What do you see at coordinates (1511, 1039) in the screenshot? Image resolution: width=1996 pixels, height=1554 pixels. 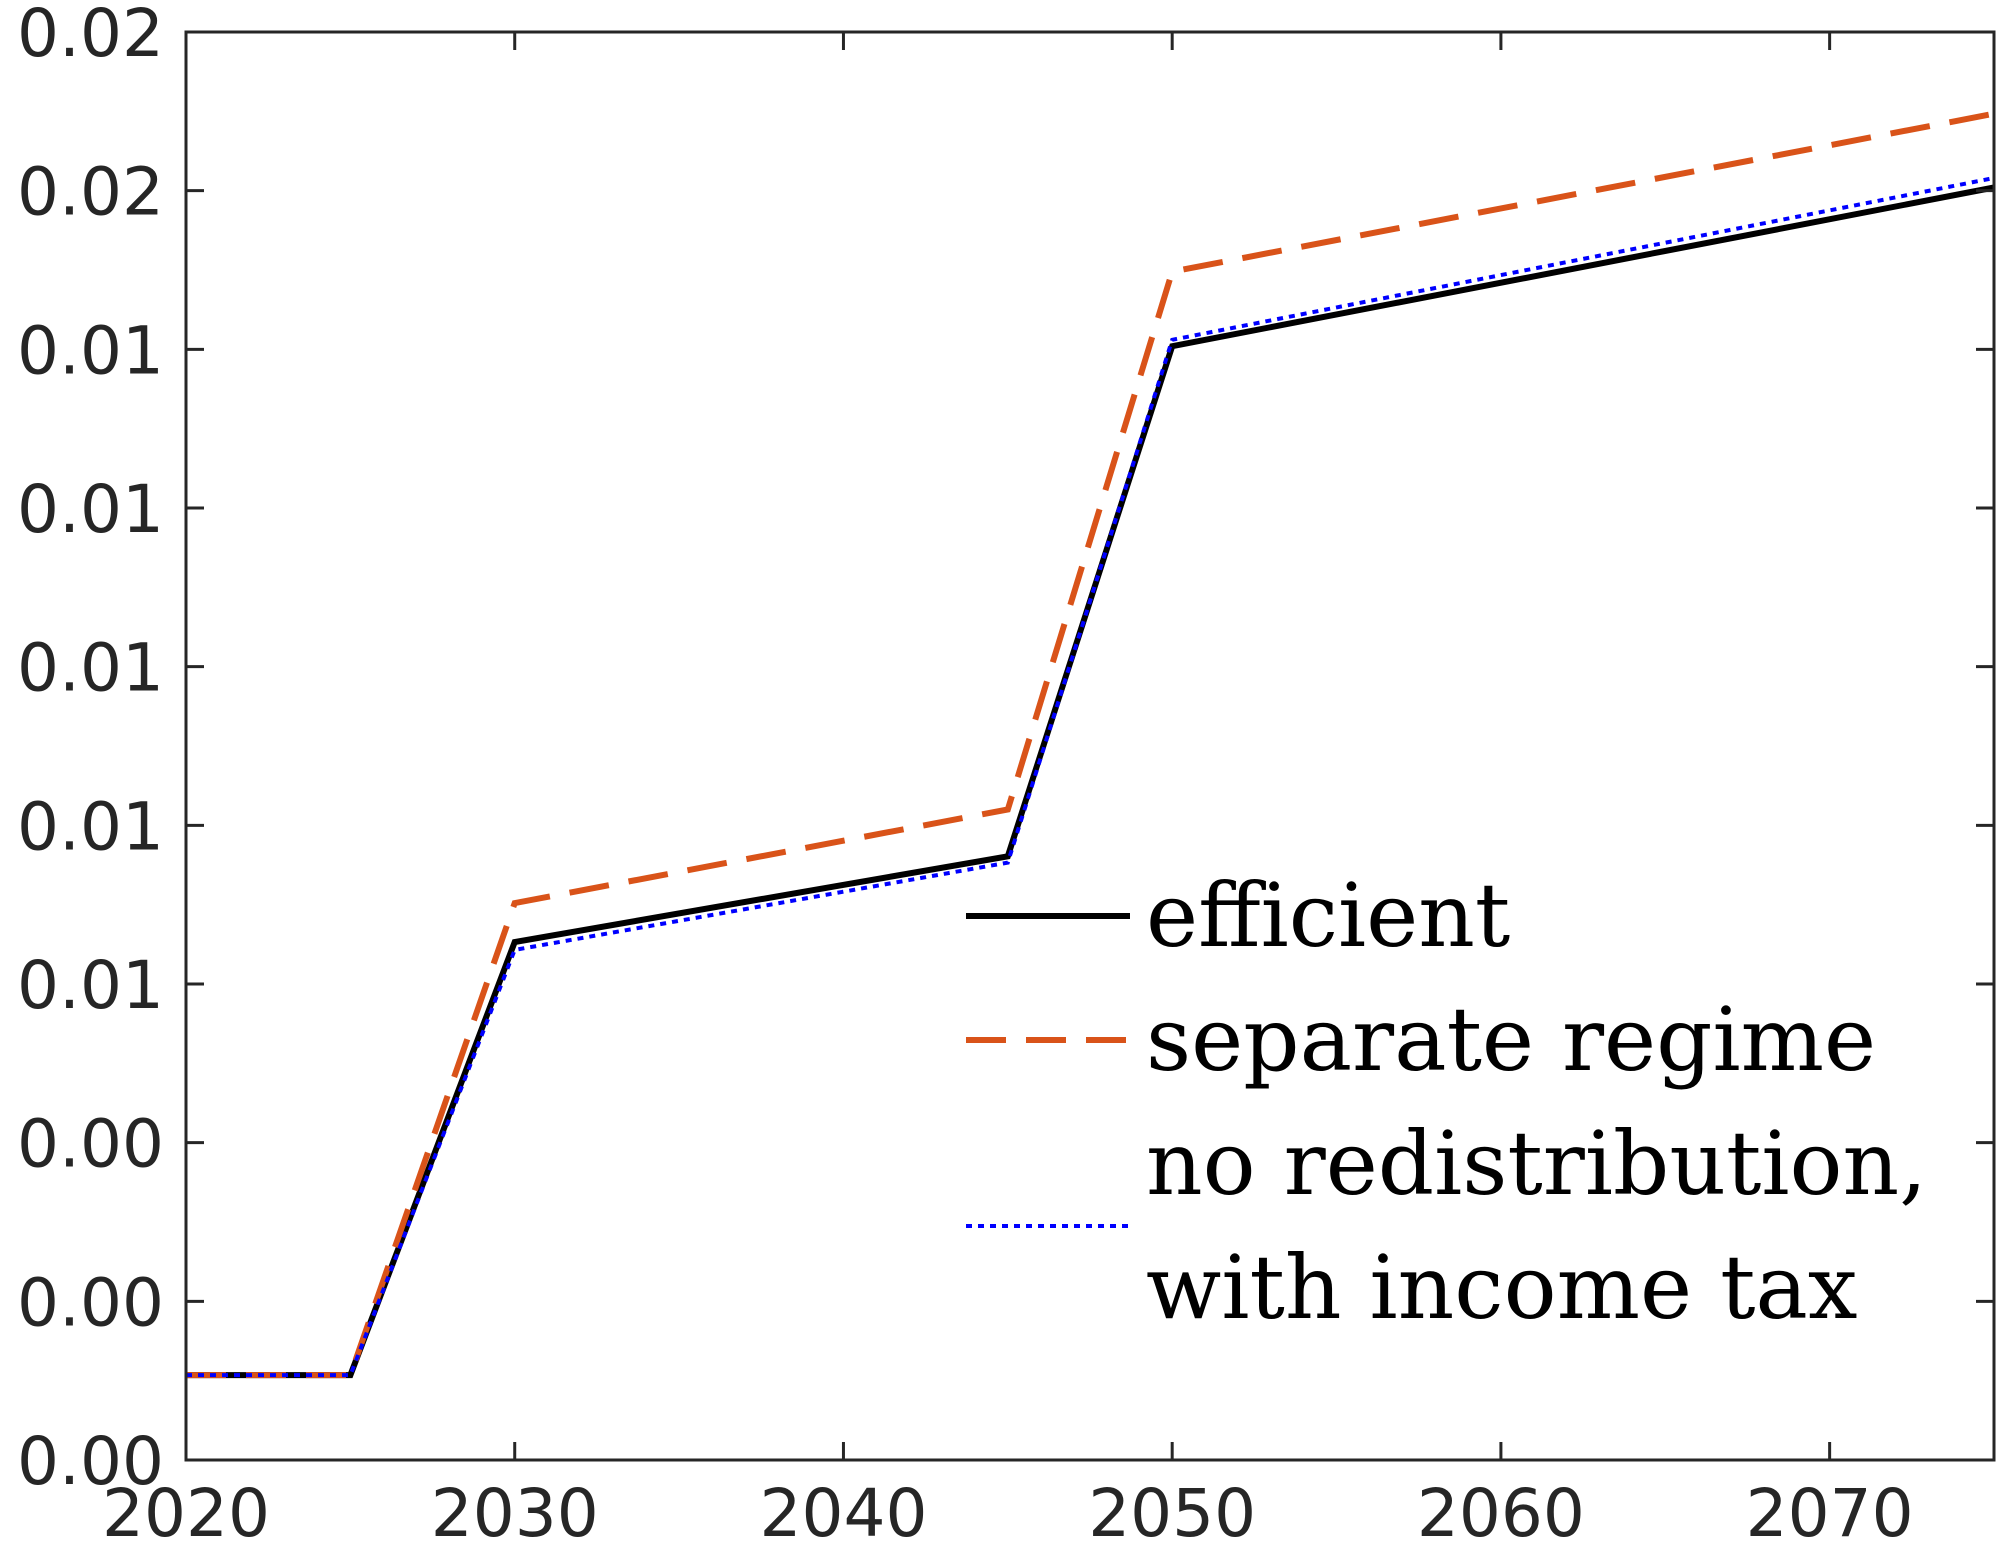 I see `legend-label-2: separate regime` at bounding box center [1511, 1039].